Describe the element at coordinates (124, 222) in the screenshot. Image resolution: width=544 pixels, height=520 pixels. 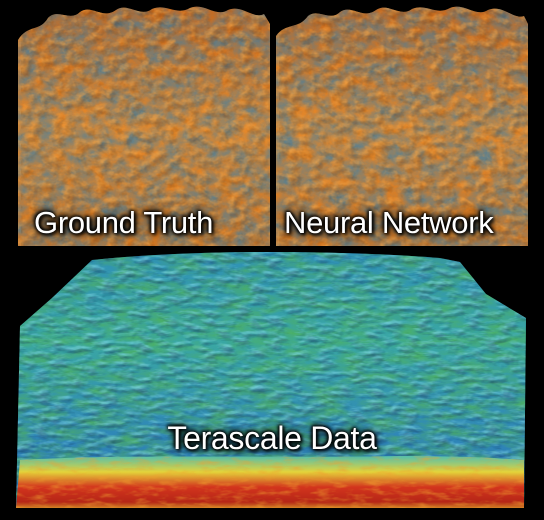
I see `ground-truth-label: Ground Truth` at that location.